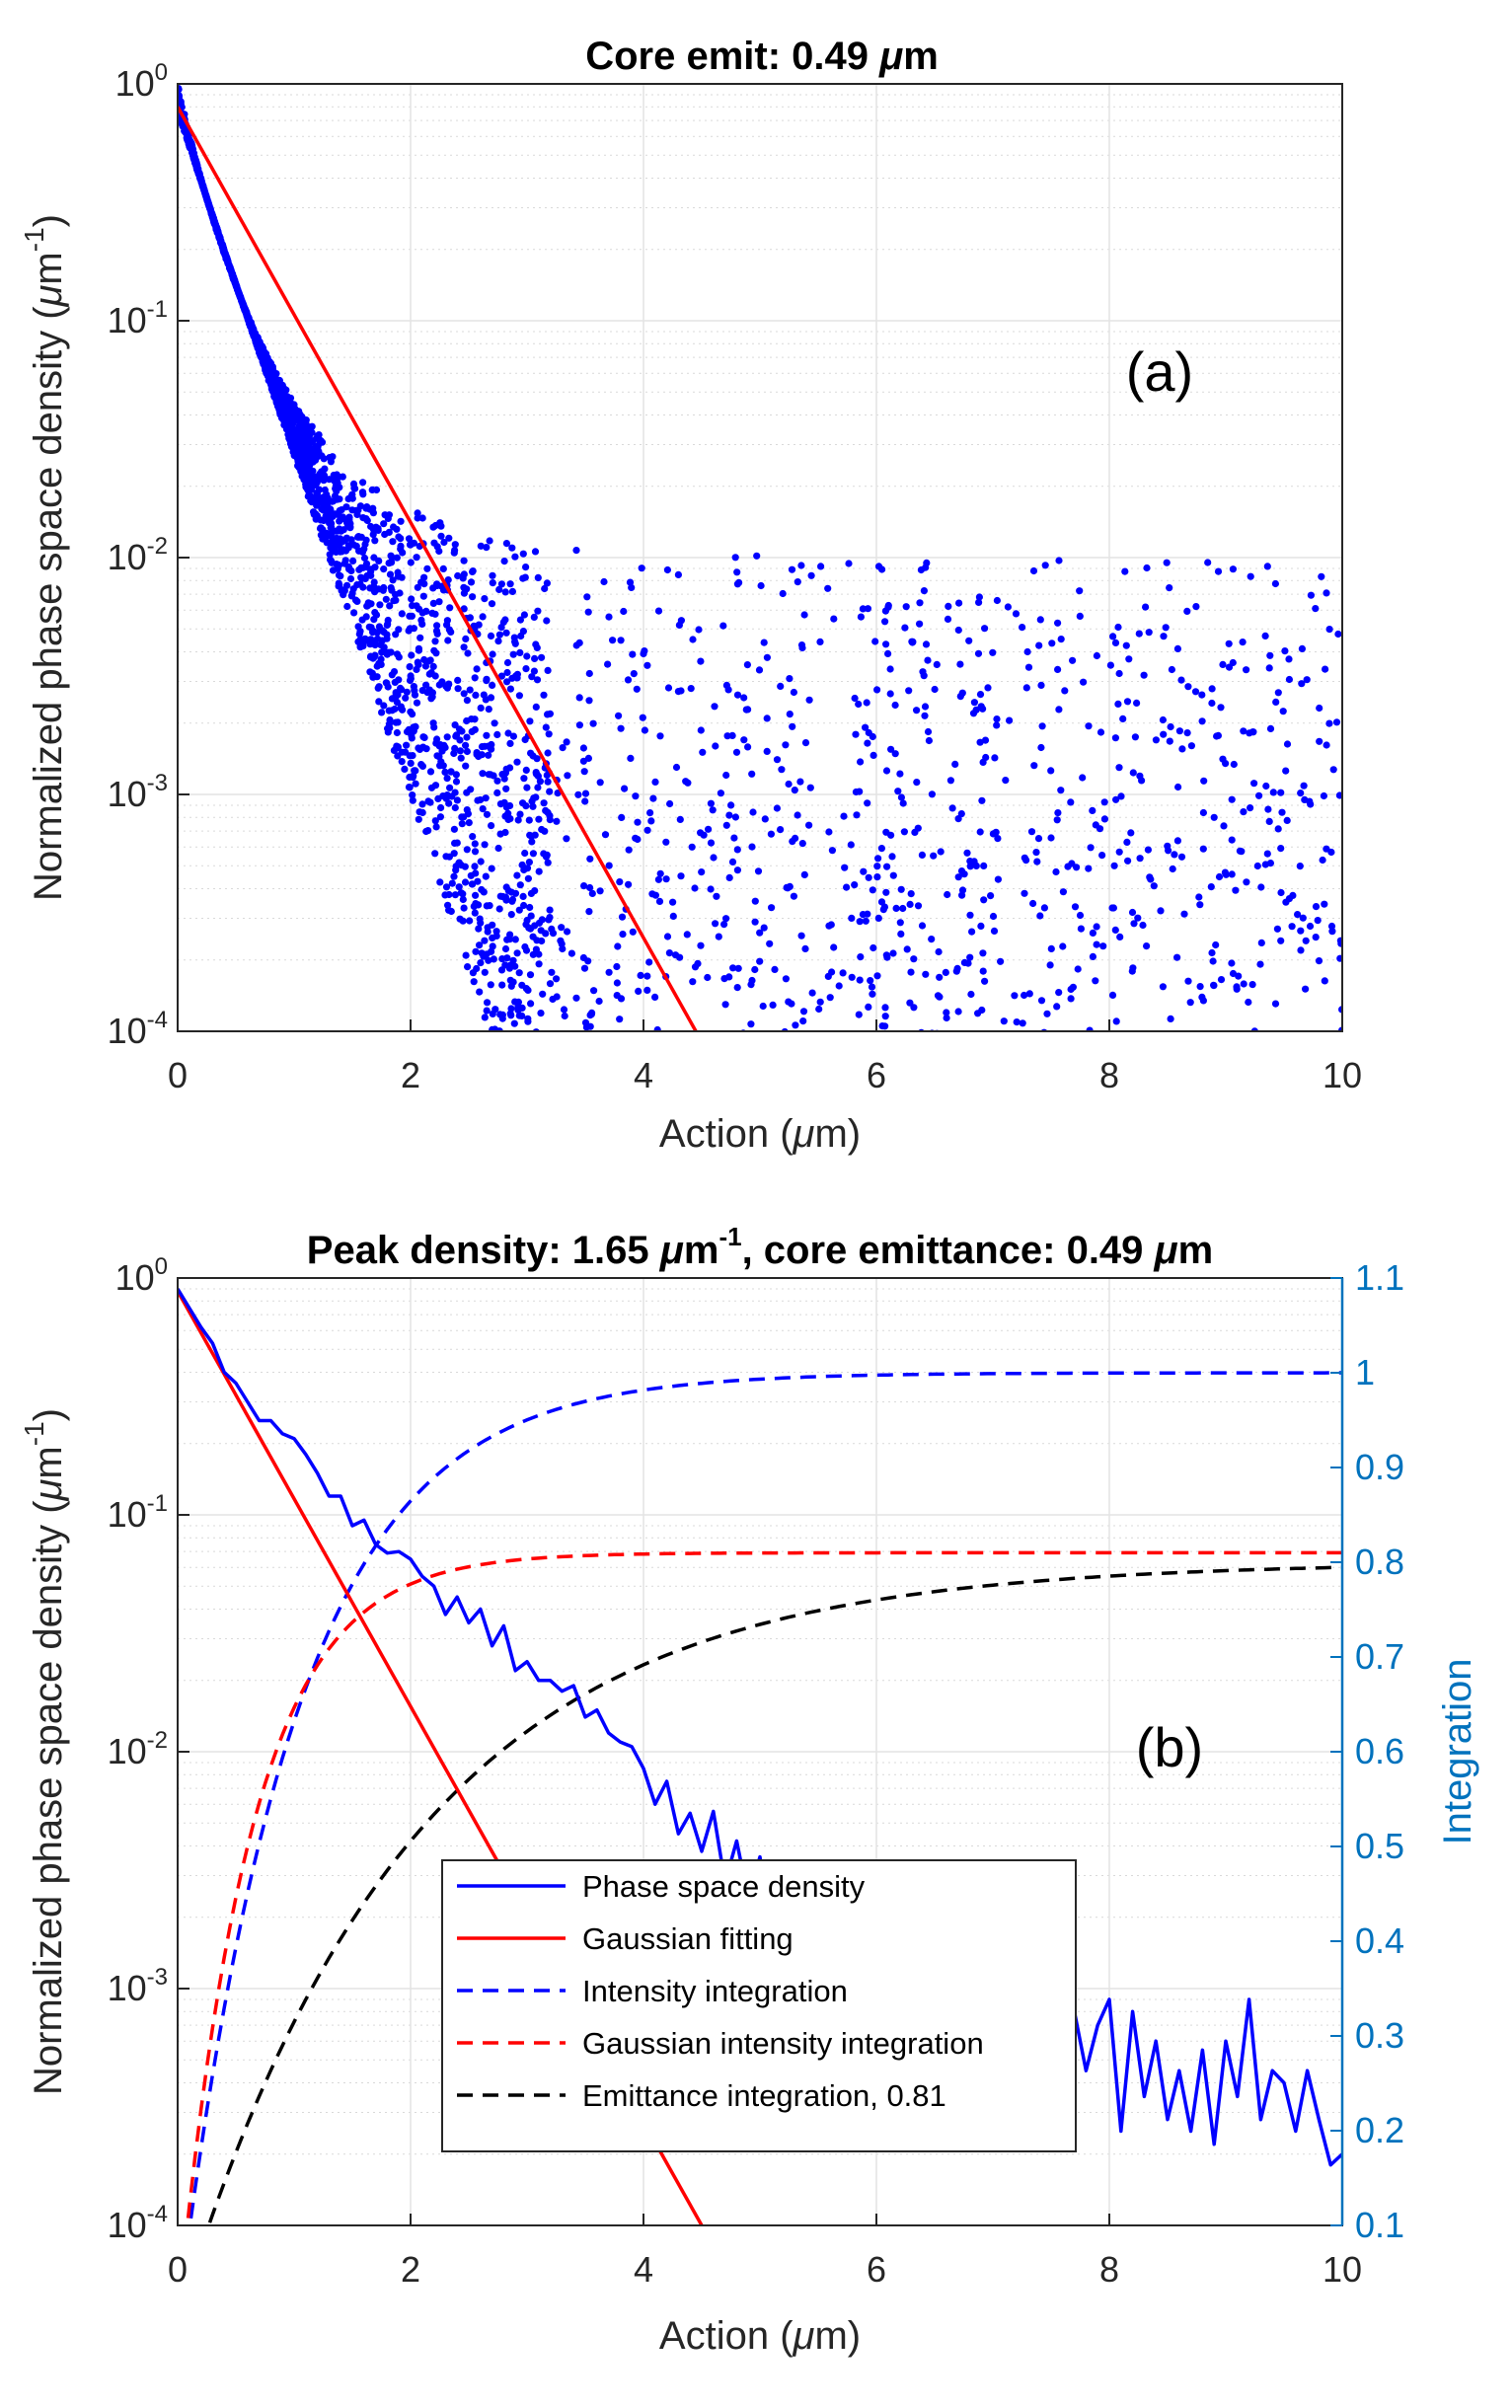 This screenshot has height=2408, width=1512. Describe the element at coordinates (876, 2270) in the screenshot. I see `chart-b-xtick-label: 6` at that location.